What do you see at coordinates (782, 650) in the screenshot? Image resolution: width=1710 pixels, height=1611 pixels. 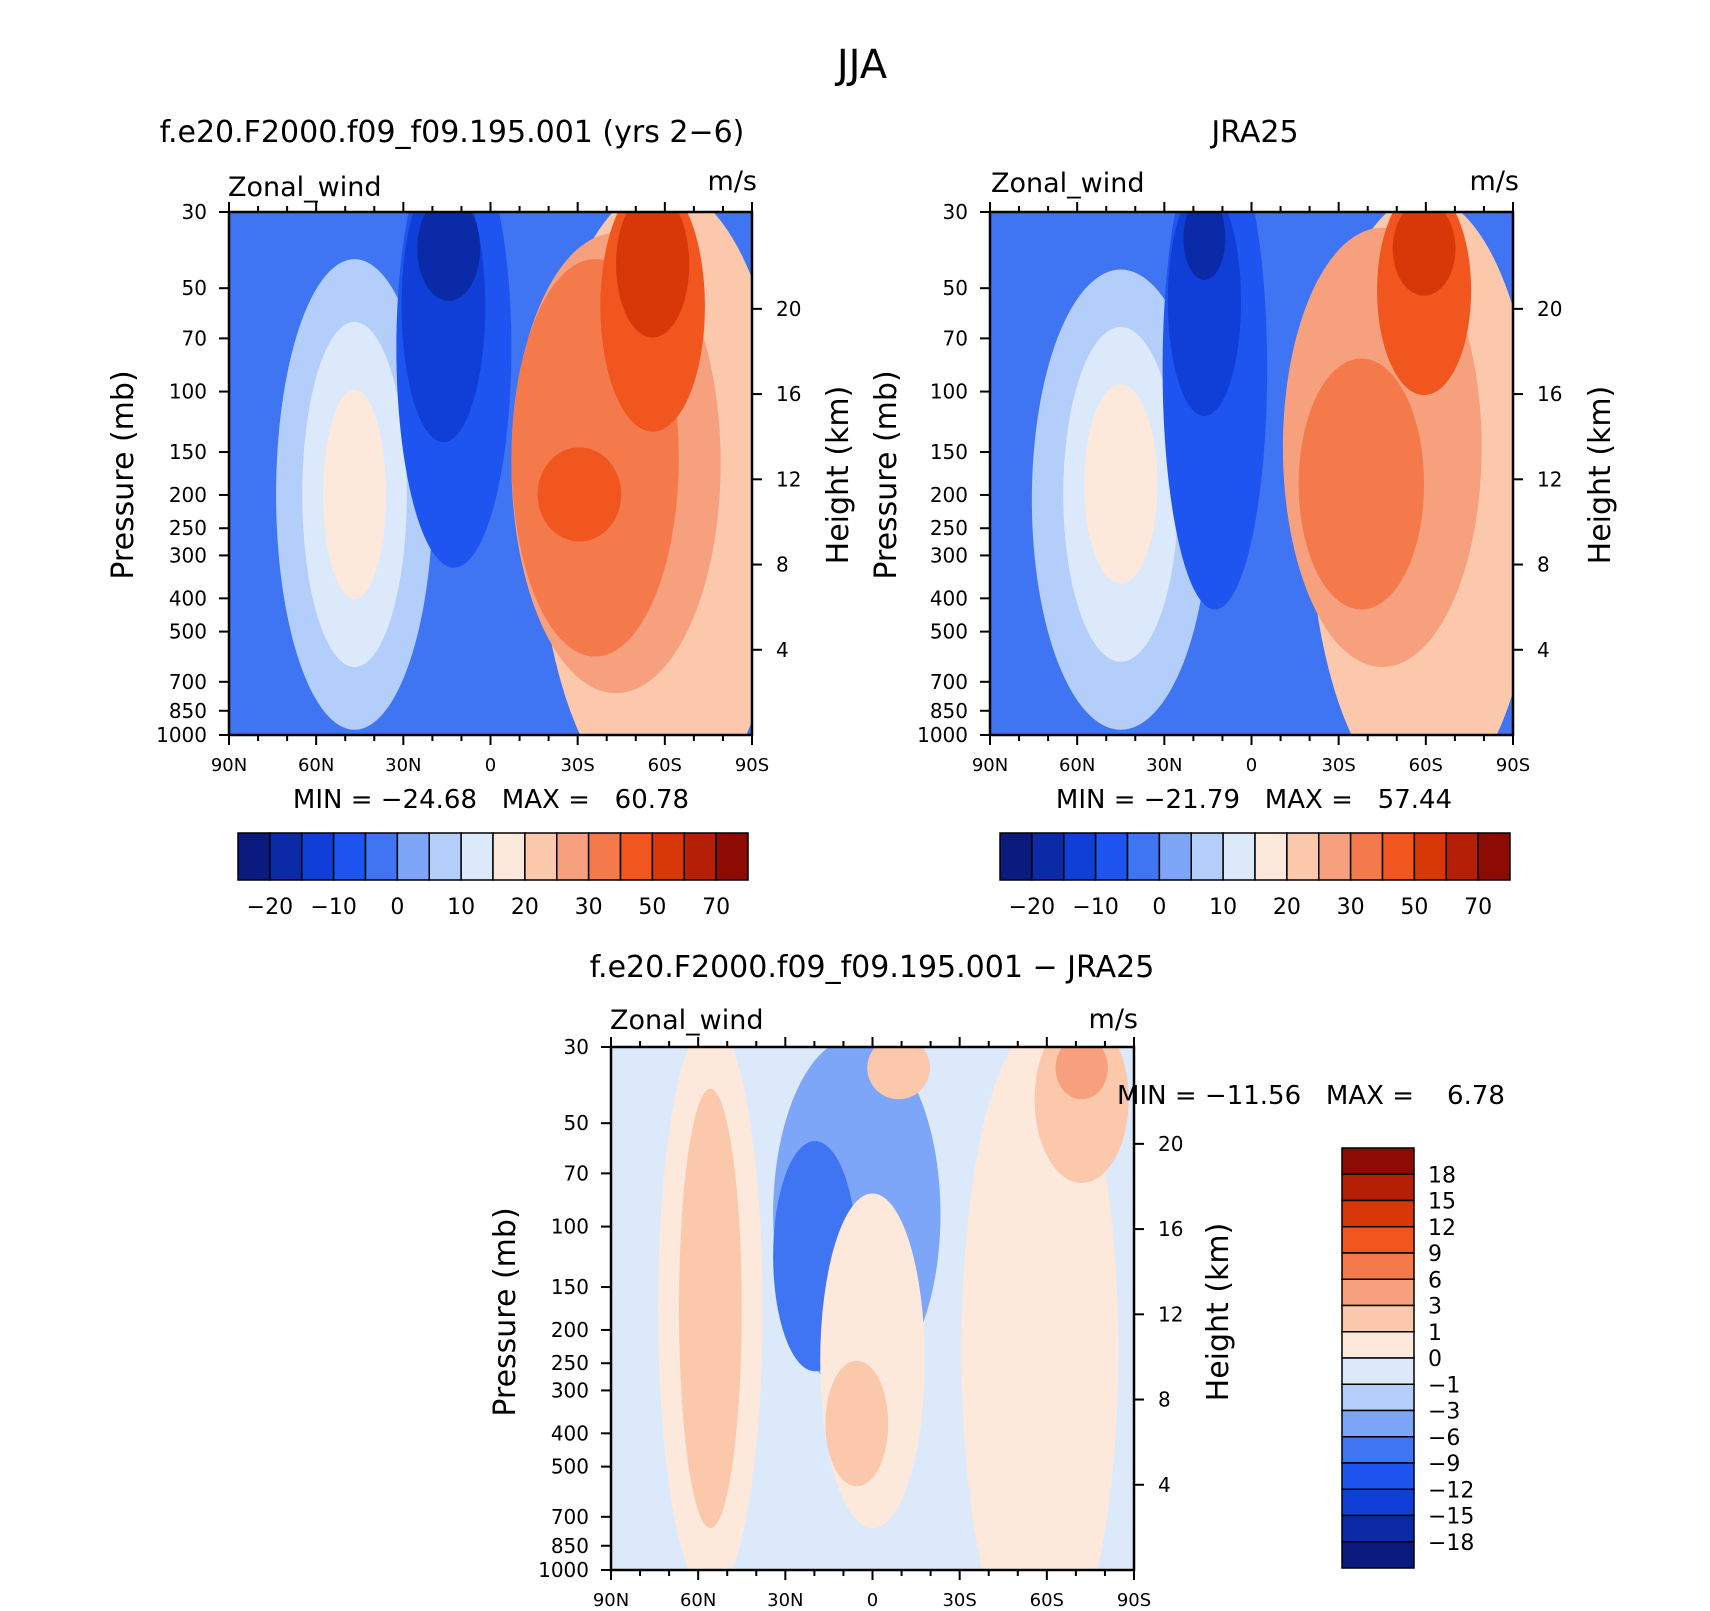 I see `y2-tick-label: 4` at bounding box center [782, 650].